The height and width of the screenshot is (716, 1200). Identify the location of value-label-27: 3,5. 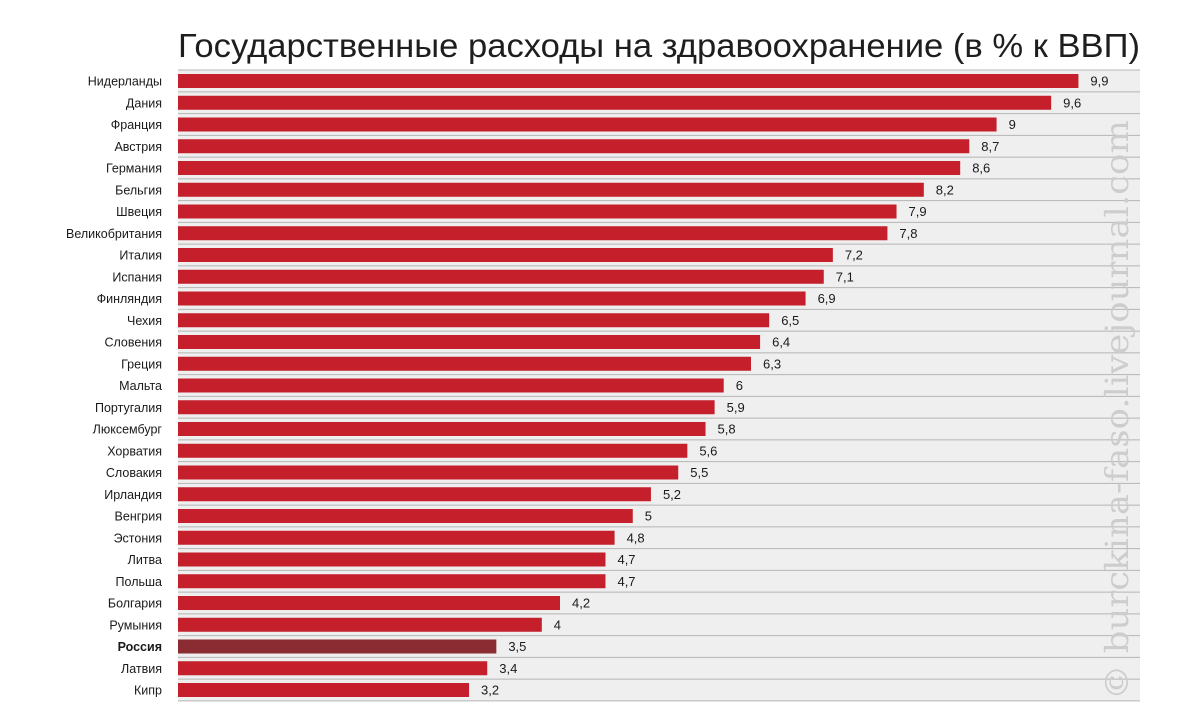
(517, 646).